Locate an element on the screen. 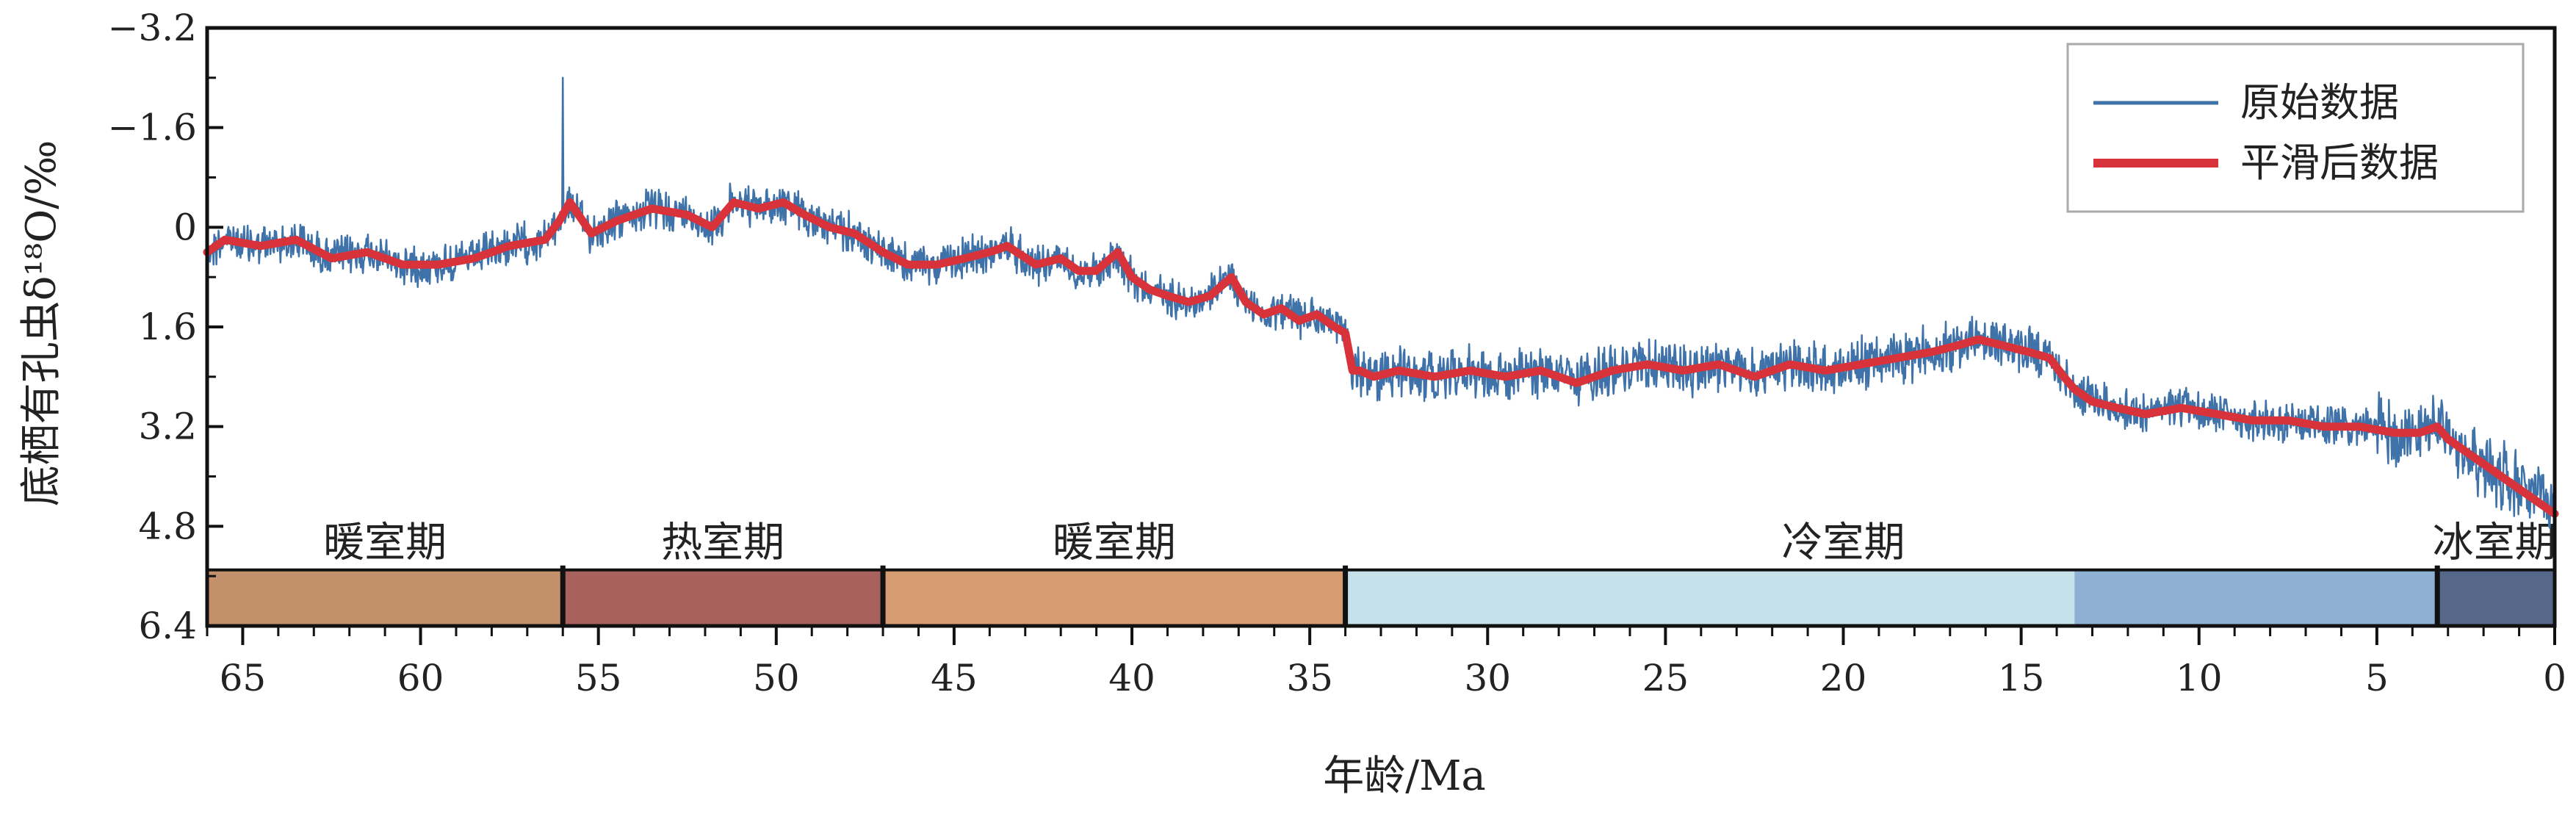 This screenshot has height=814, width=2576. x-tick-label-3: 50 is located at coordinates (777, 678).